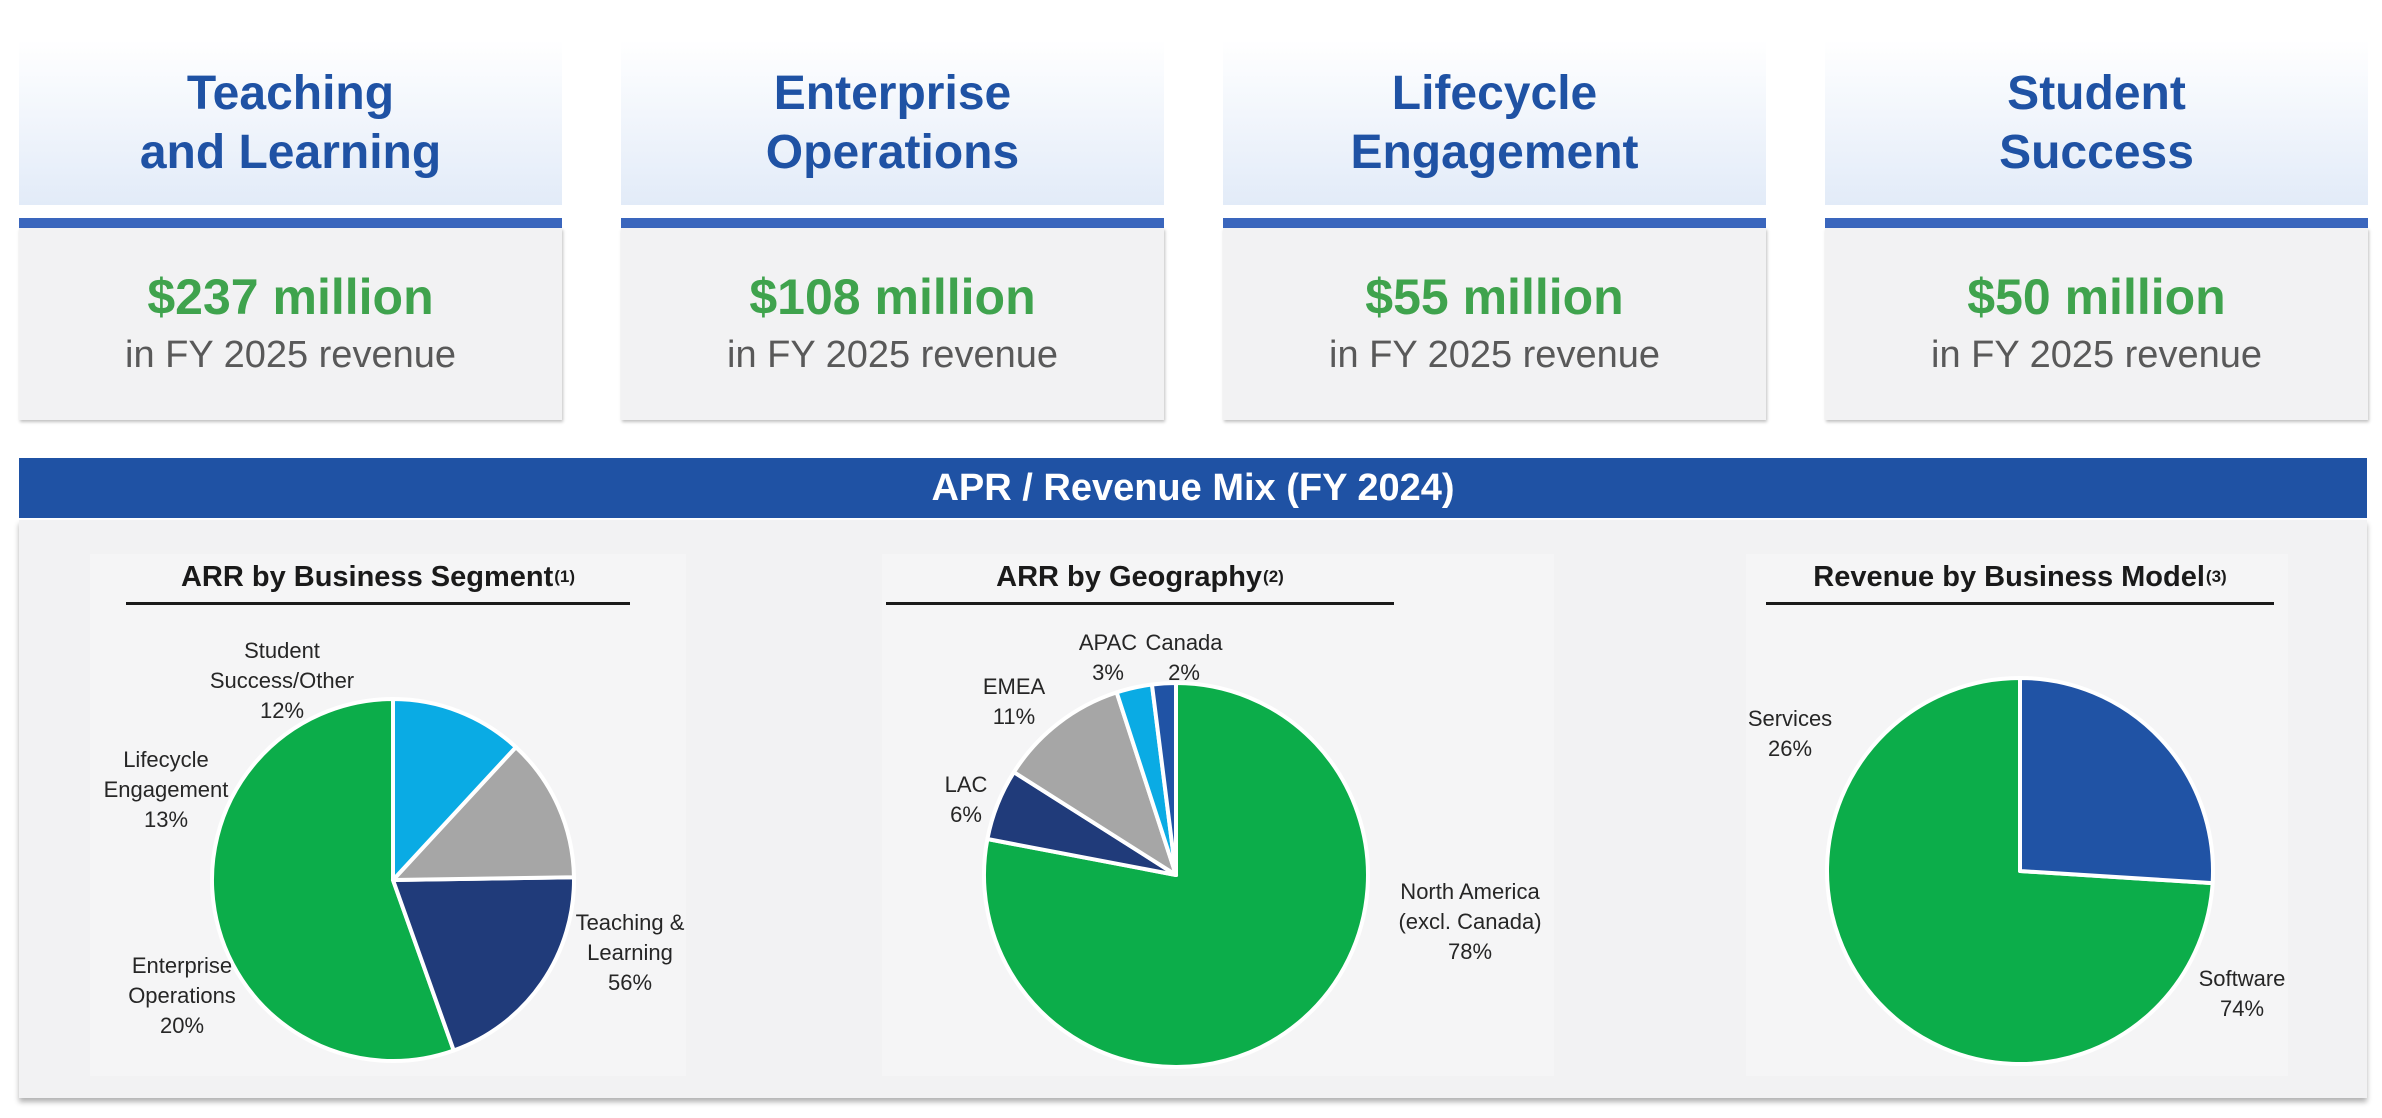 The height and width of the screenshot is (1118, 2382). I want to click on pie-slice-value: 26%, so click(1790, 748).